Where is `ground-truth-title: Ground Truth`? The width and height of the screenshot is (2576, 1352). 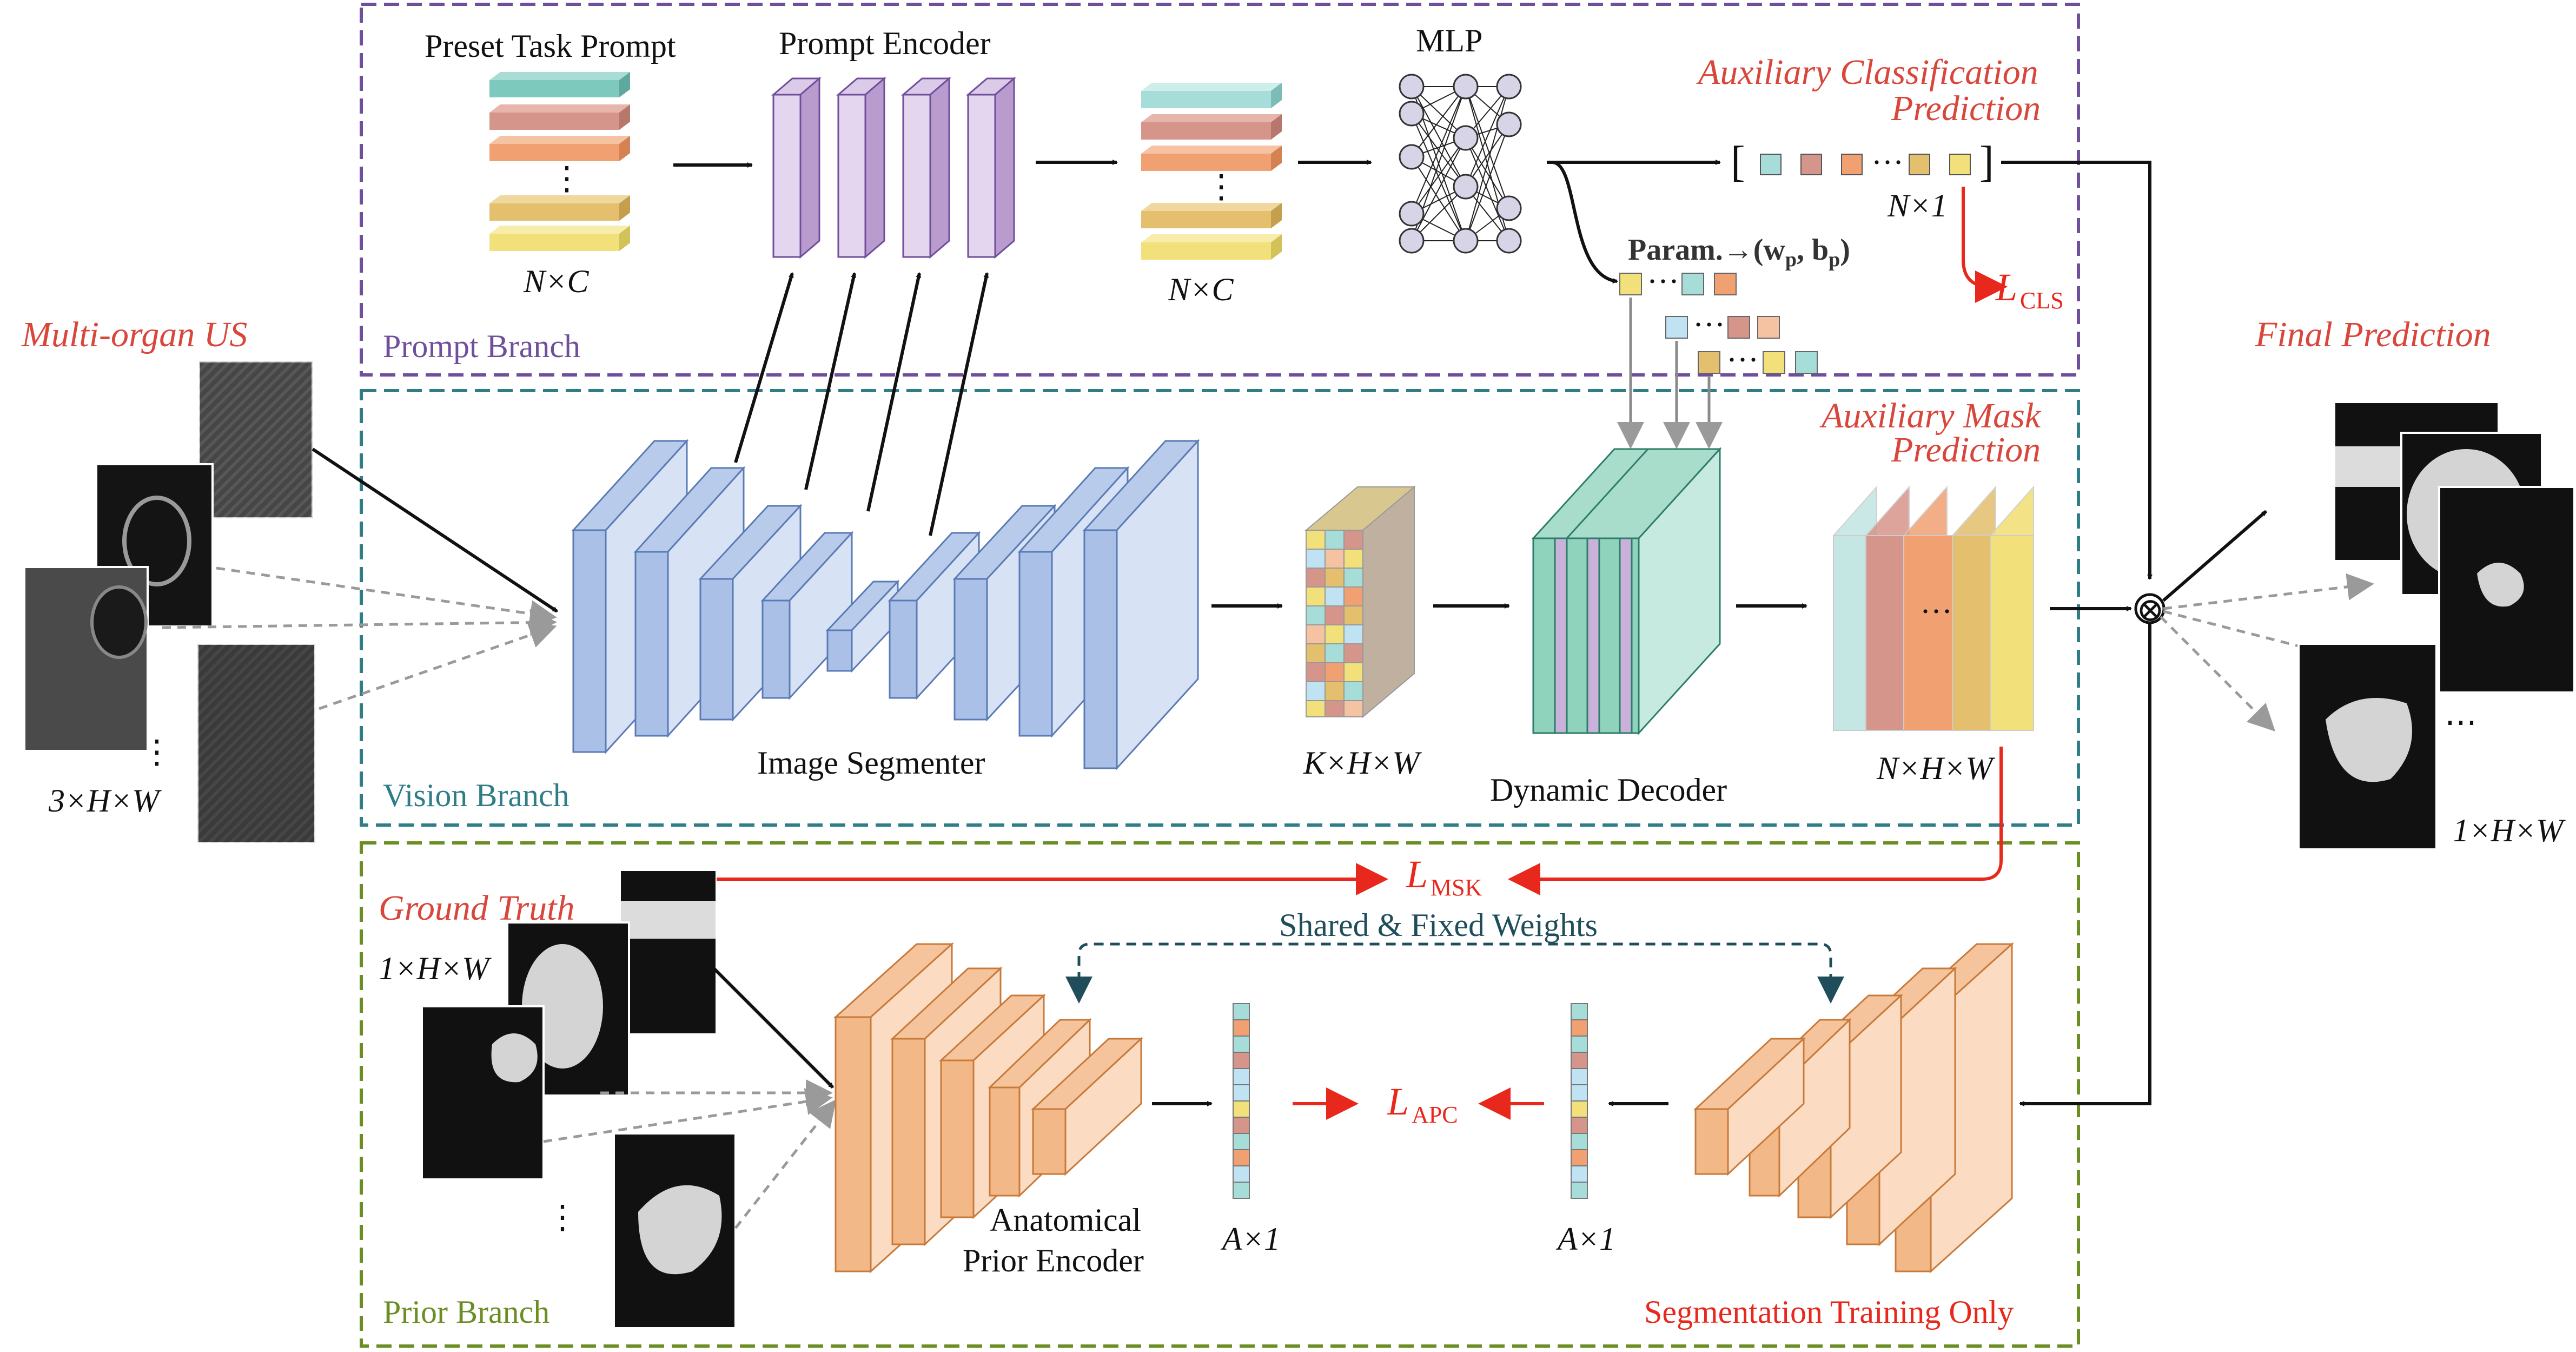 ground-truth-title: Ground Truth is located at coordinates (476, 908).